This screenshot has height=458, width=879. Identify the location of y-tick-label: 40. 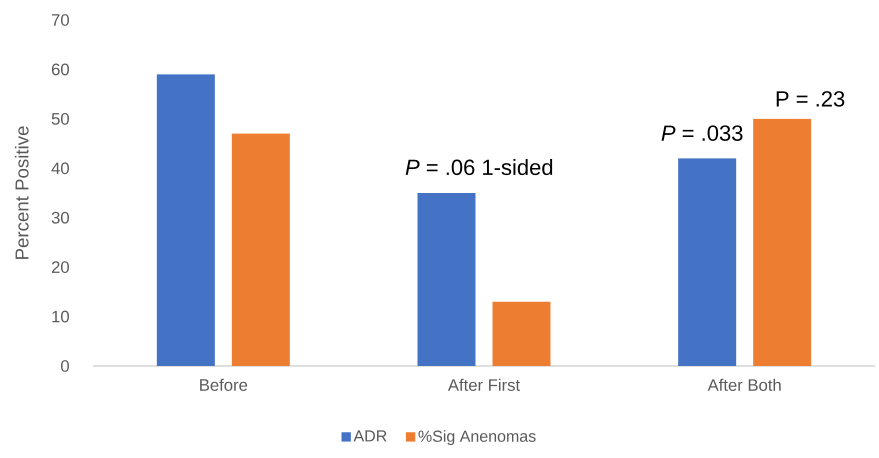
(60, 168).